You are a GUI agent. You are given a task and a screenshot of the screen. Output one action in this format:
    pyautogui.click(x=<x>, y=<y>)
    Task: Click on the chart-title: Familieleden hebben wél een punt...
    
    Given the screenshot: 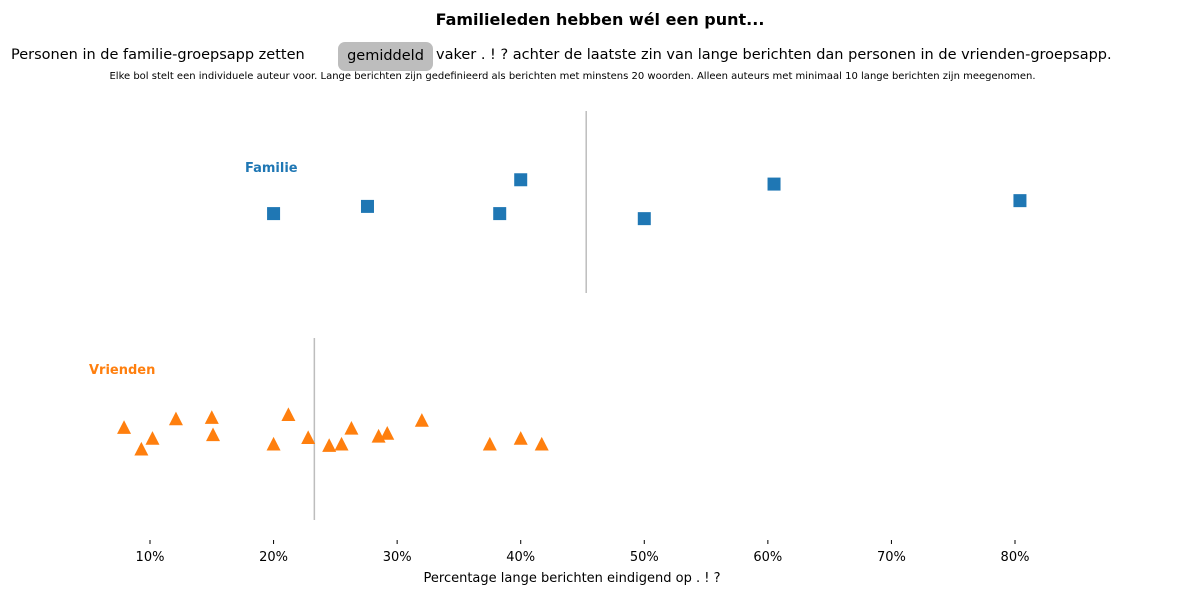 What is the action you would take?
    pyautogui.click(x=600, y=19)
    